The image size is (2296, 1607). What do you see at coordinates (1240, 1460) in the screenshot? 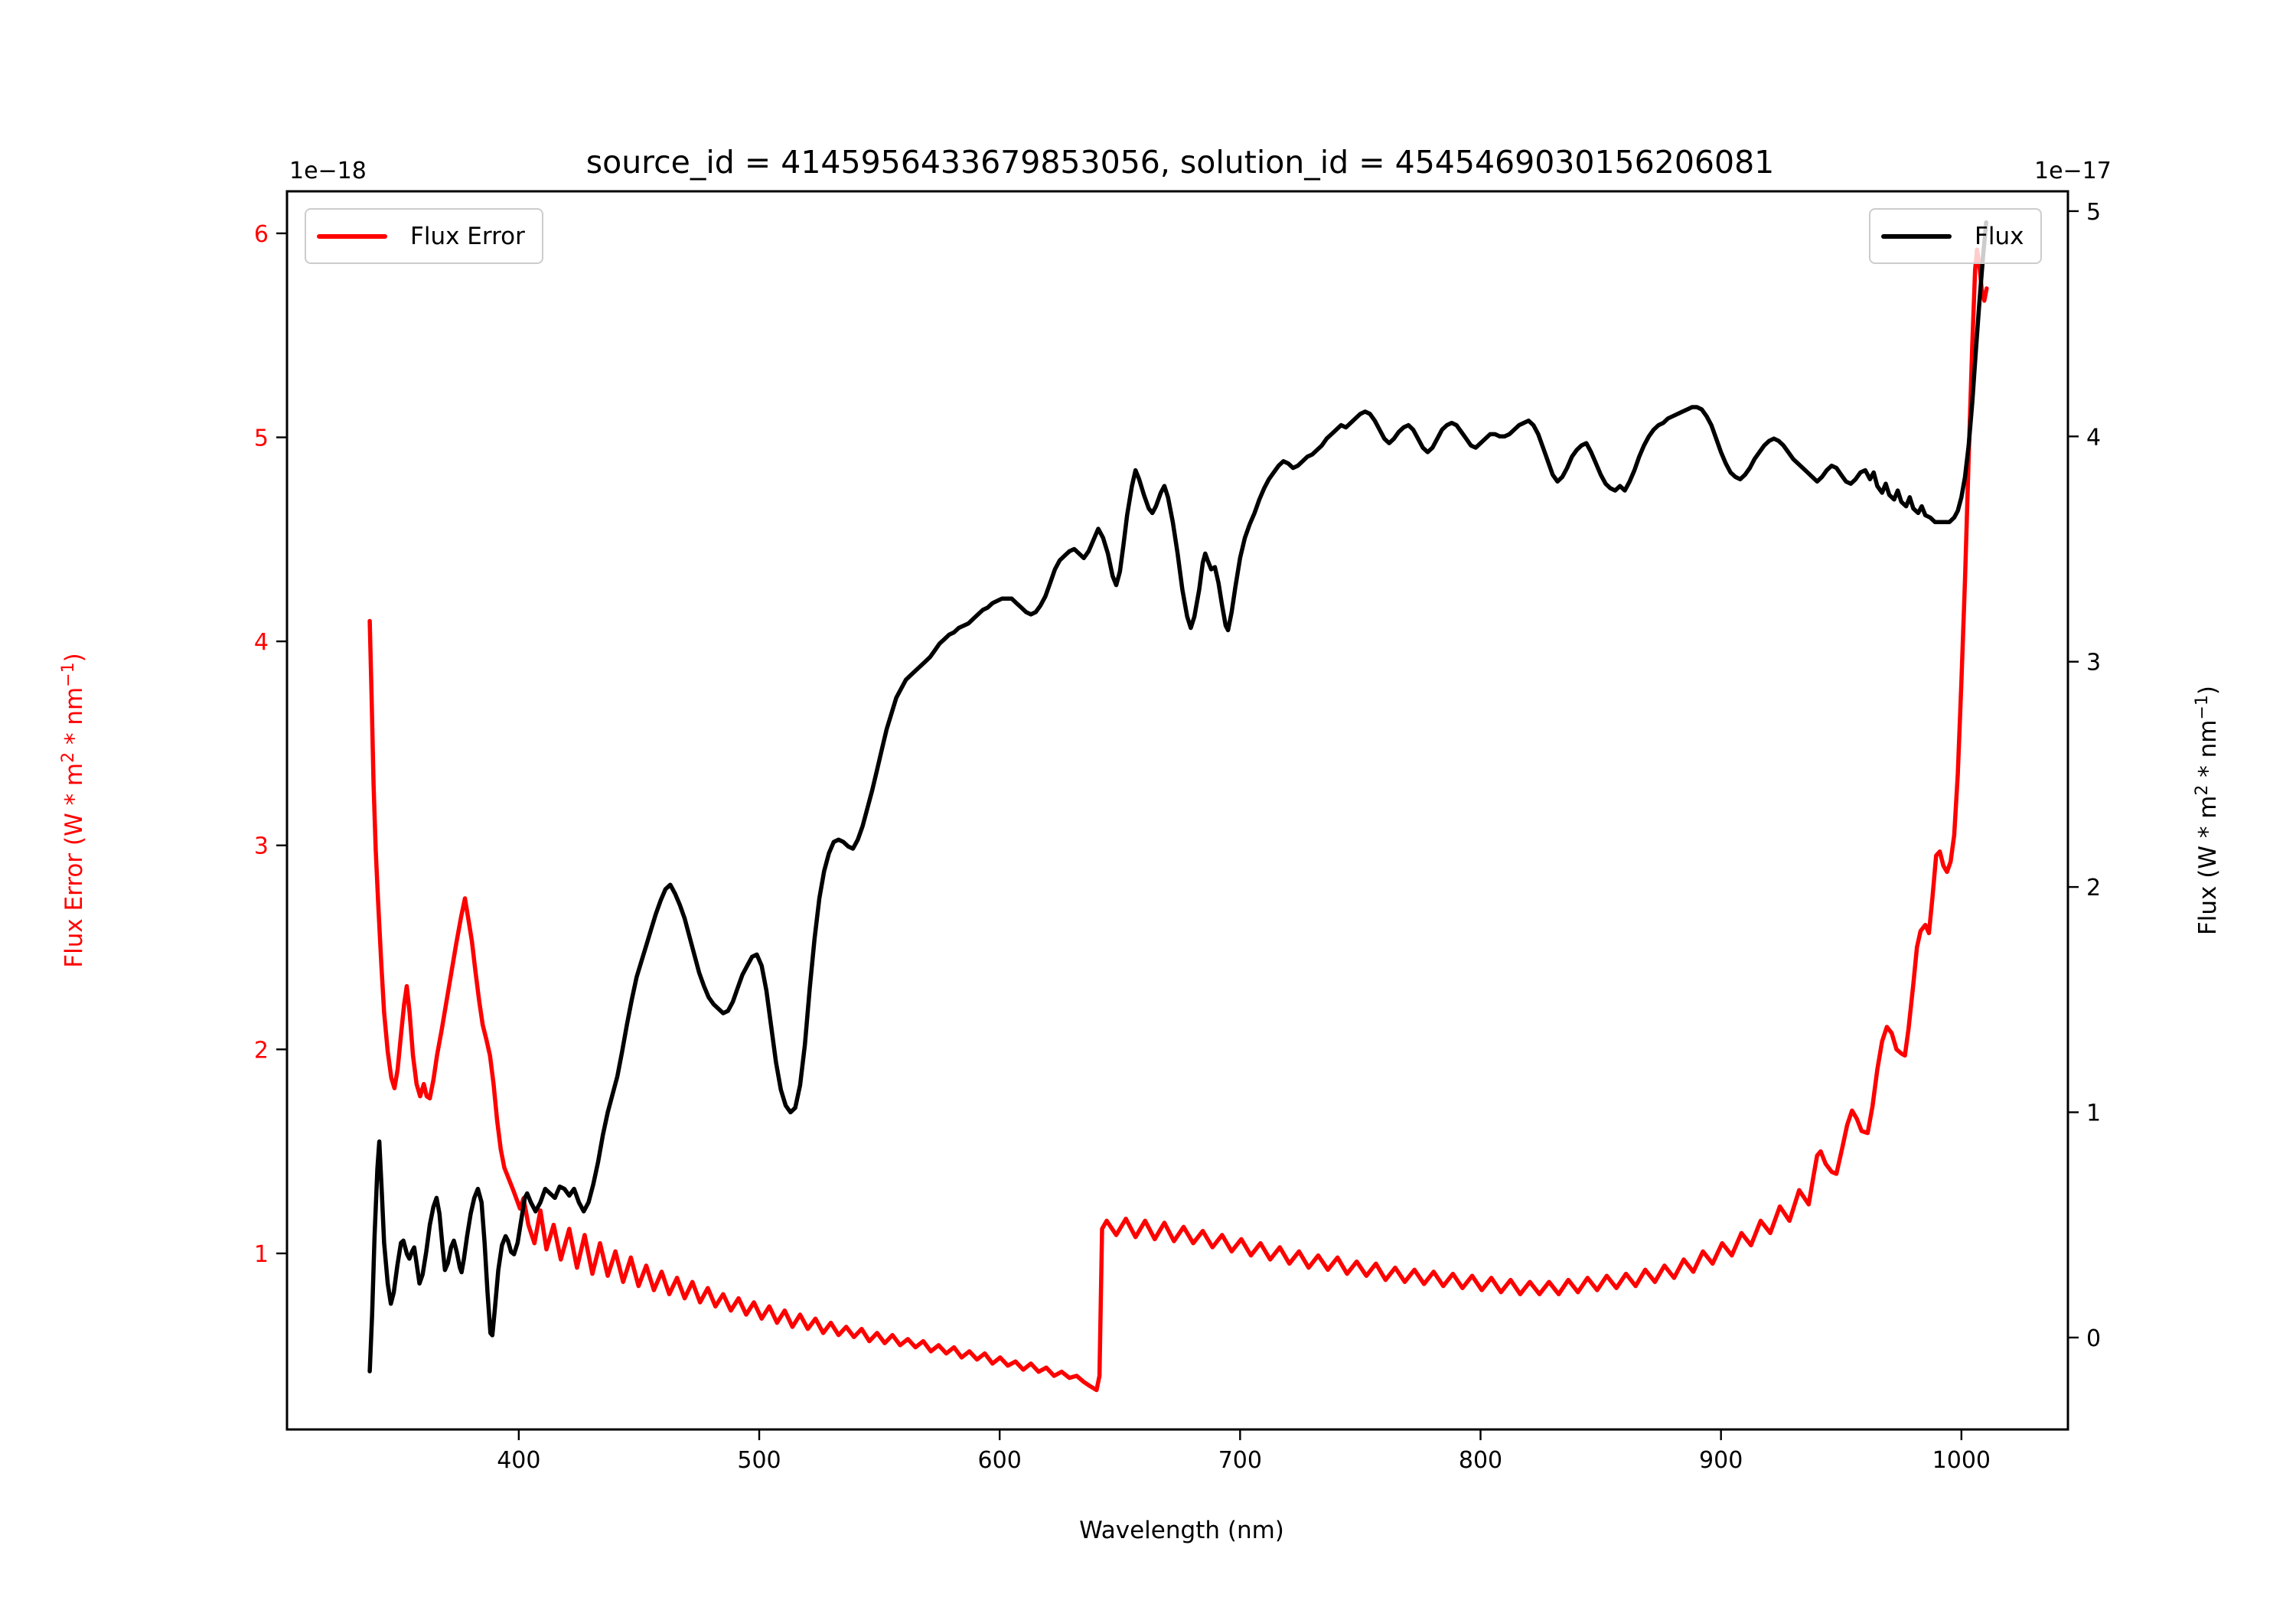
I see `x-tick-label: 700` at bounding box center [1240, 1460].